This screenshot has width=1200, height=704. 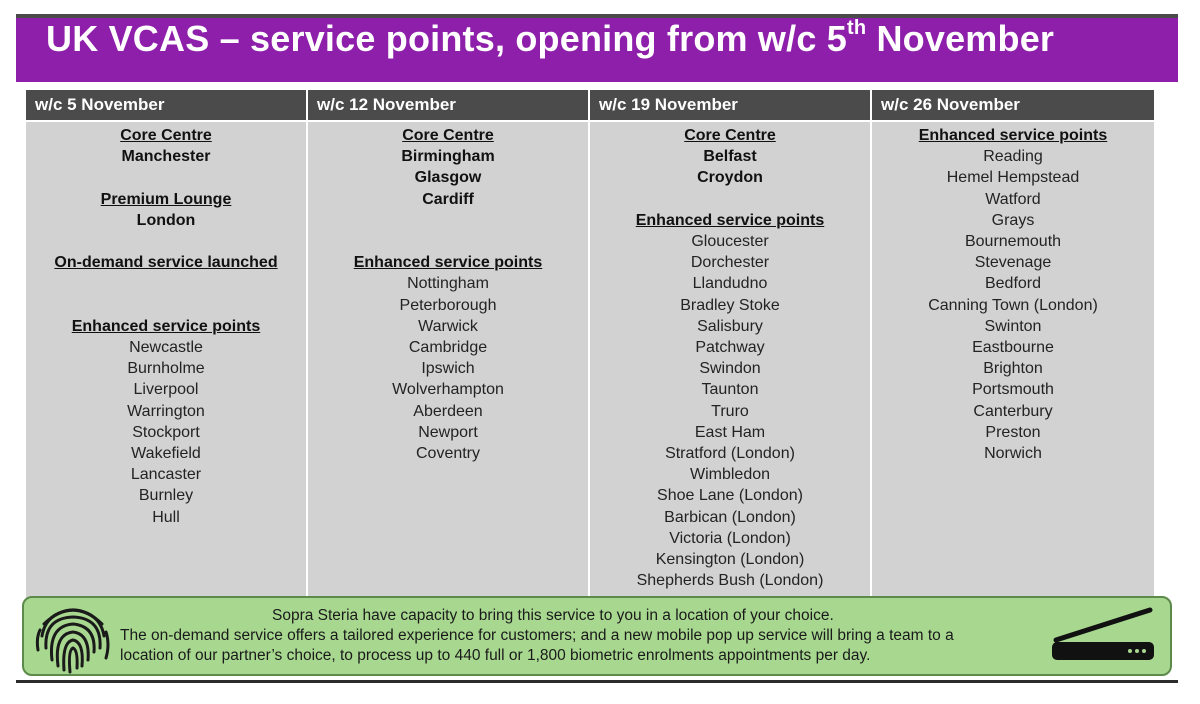 What do you see at coordinates (448, 326) in the screenshot?
I see `list-item: Warwick` at bounding box center [448, 326].